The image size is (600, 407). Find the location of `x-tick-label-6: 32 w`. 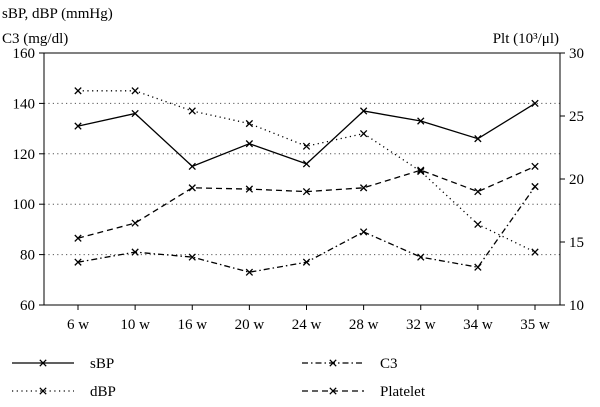

x-tick-label-6: 32 w is located at coordinates (421, 325).